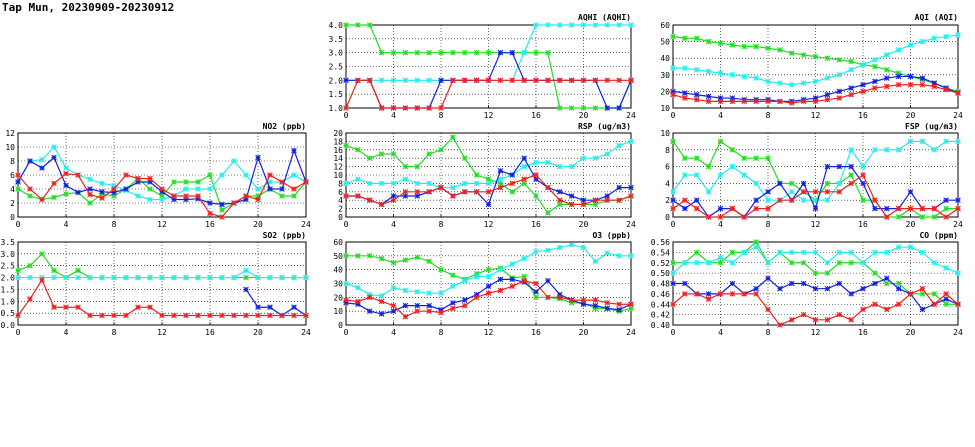 This screenshot has width=975, height=447. I want to click on o3-title: O3 (ppb), so click(611, 235).